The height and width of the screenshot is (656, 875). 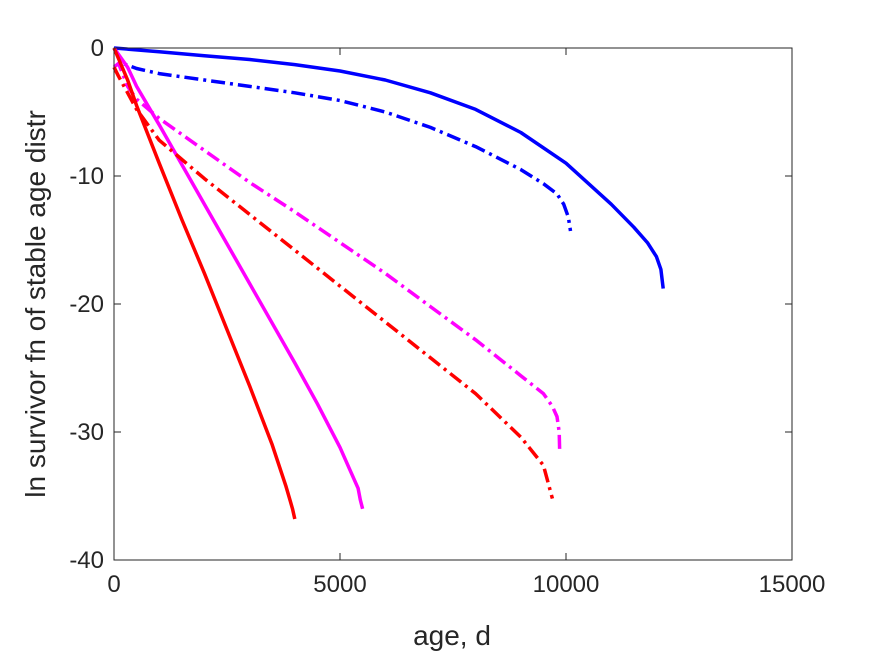 I want to click on x-tick-label: 15000, so click(x=792, y=584).